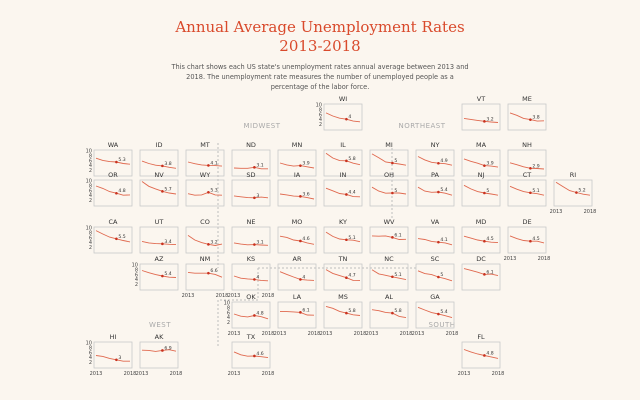 This screenshot has width=640, height=400. I want to click on y-tick-or-10: 10, so click(89, 182).